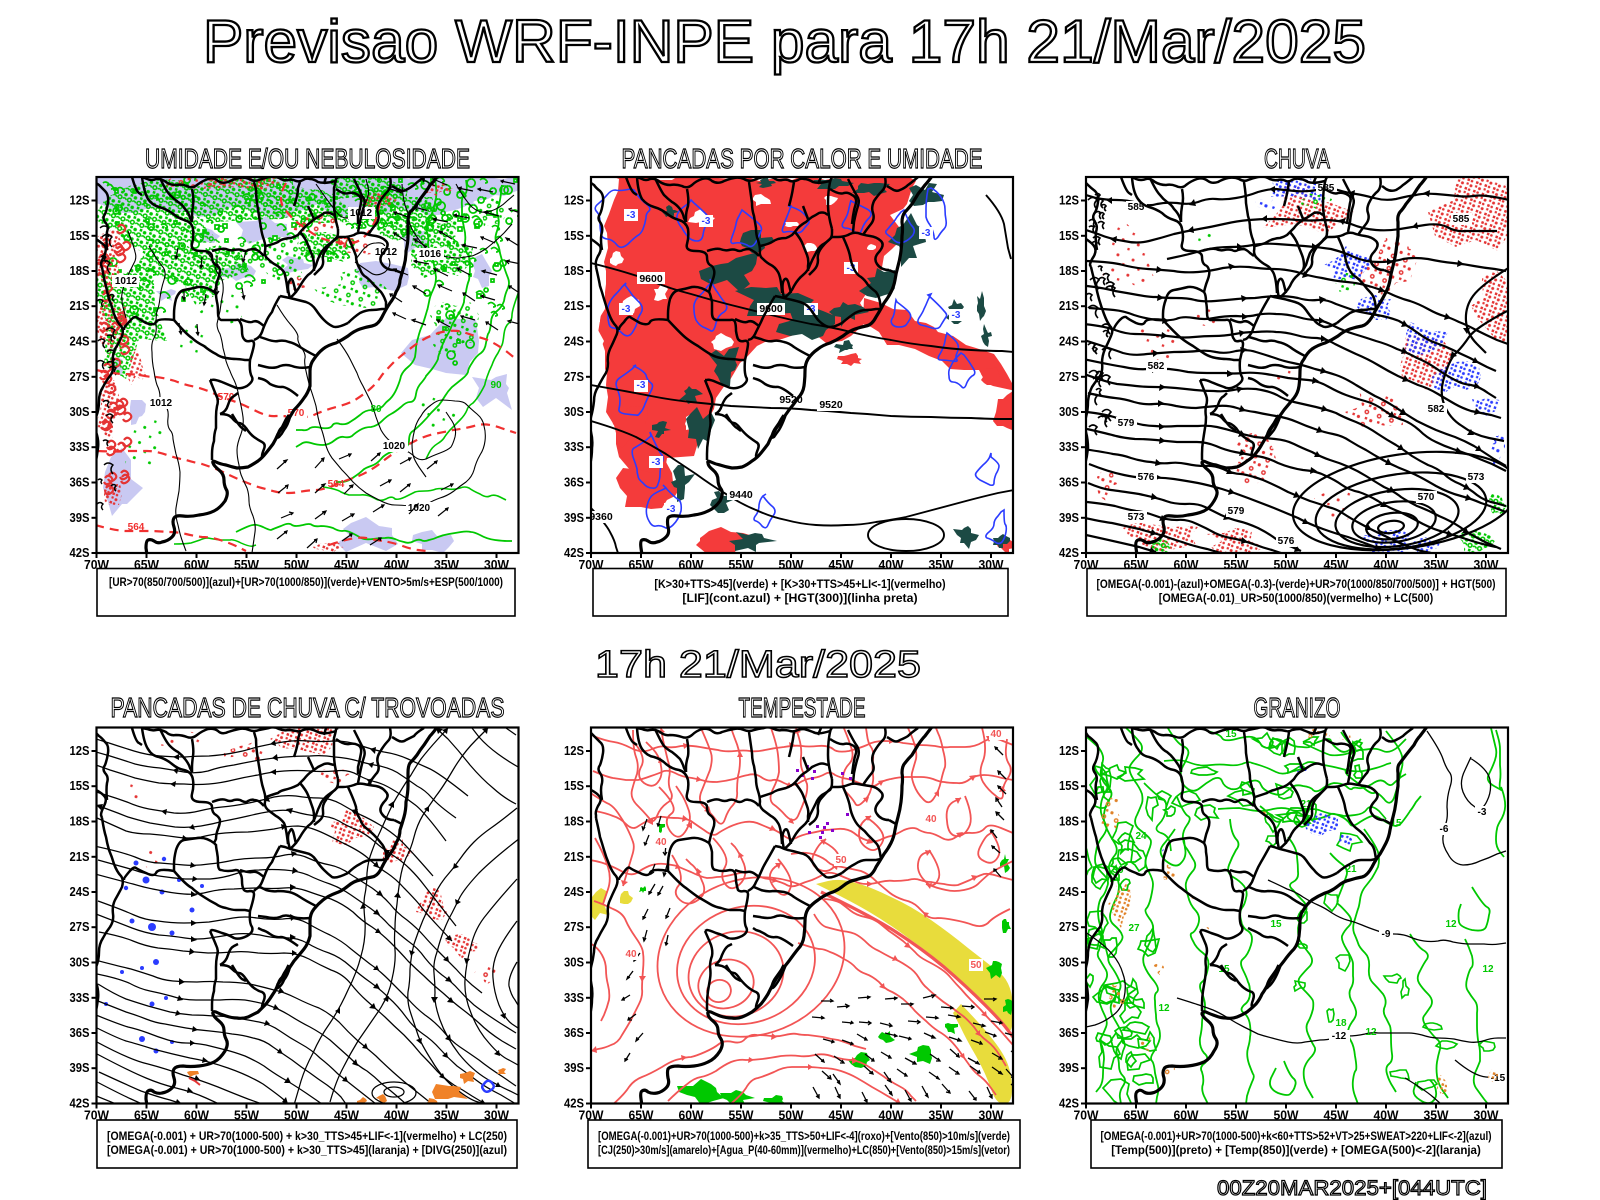  Describe the element at coordinates (1134, 928) in the screenshot. I see `svg-text: 27` at that location.